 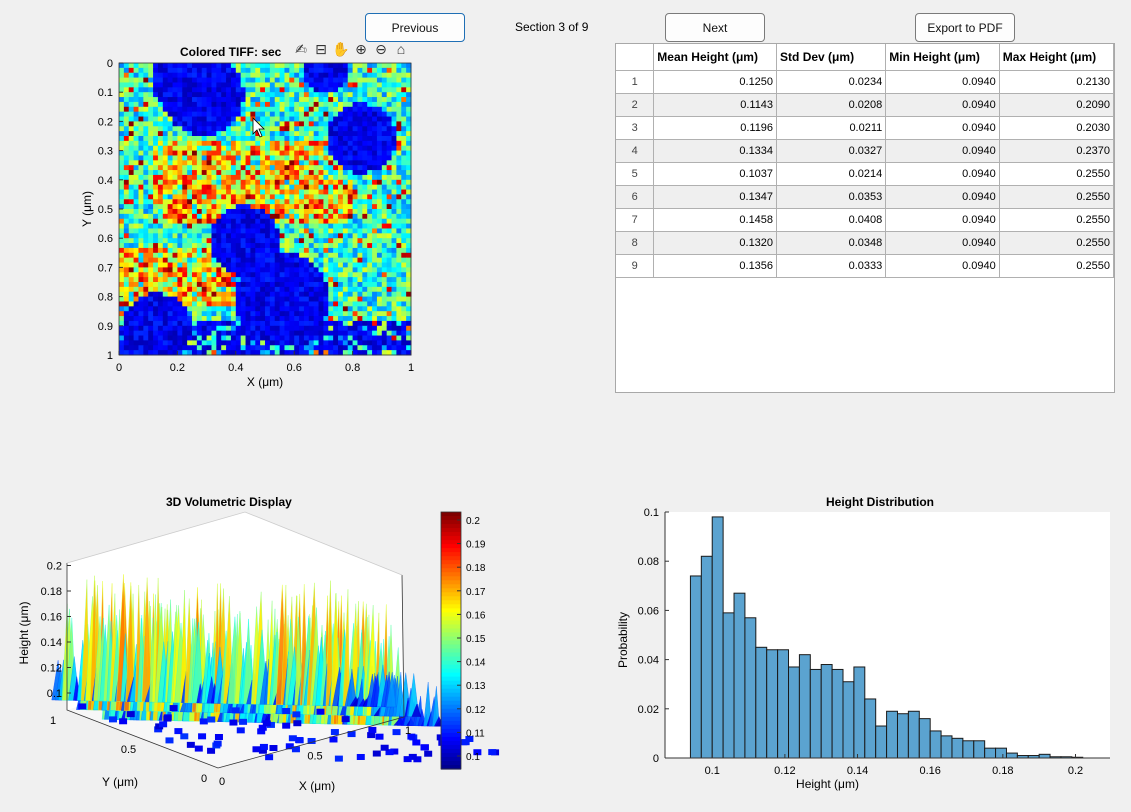 I want to click on row-number: 9, so click(x=635, y=266).